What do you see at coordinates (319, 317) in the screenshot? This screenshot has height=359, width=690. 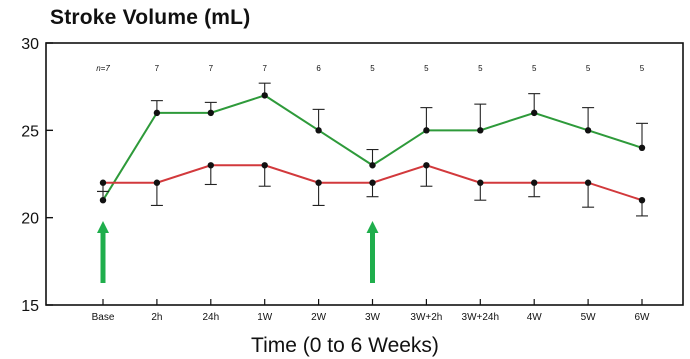 I see `x-tick-label: 2W` at bounding box center [319, 317].